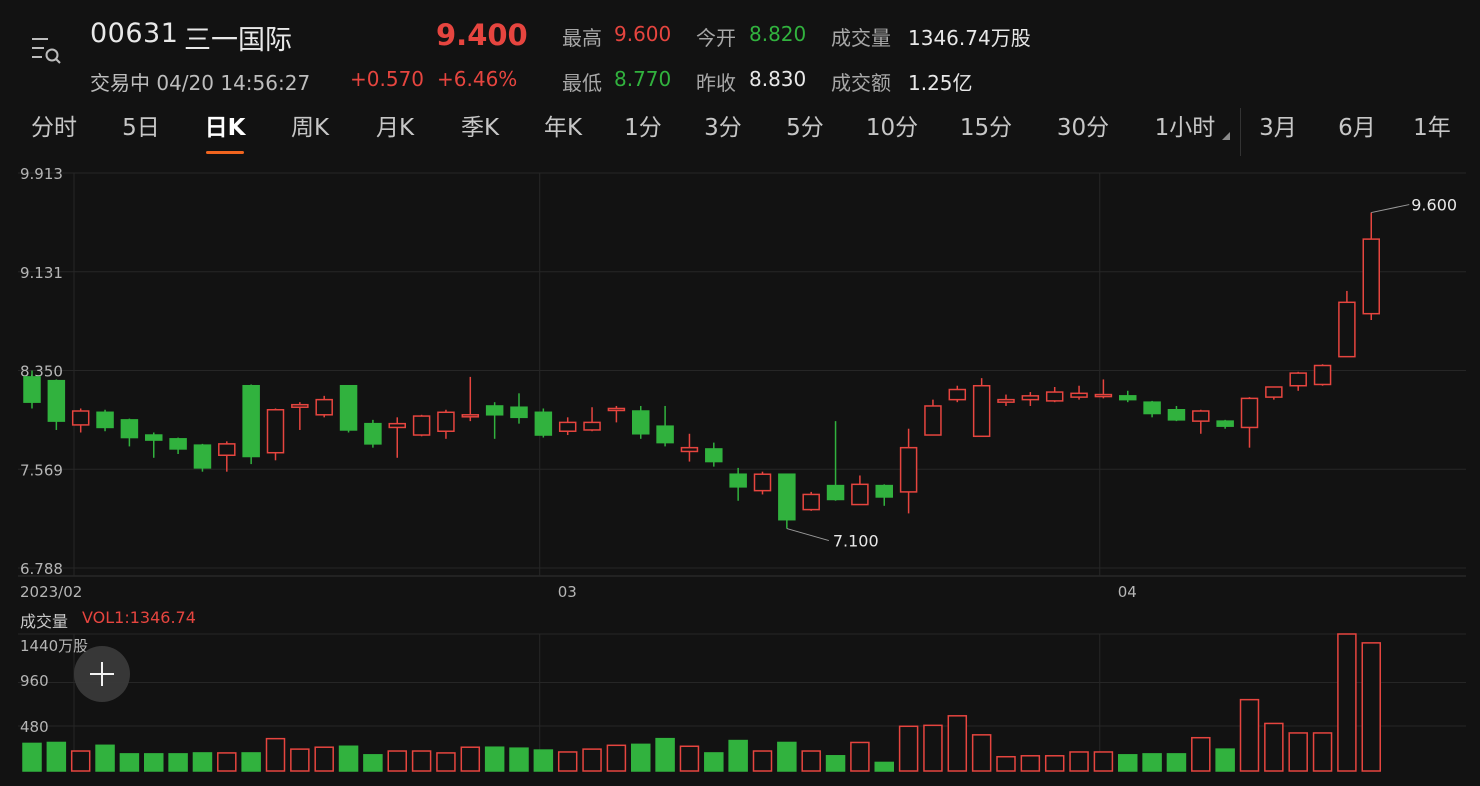  I want to click on tab-14: 3月, so click(1278, 128).